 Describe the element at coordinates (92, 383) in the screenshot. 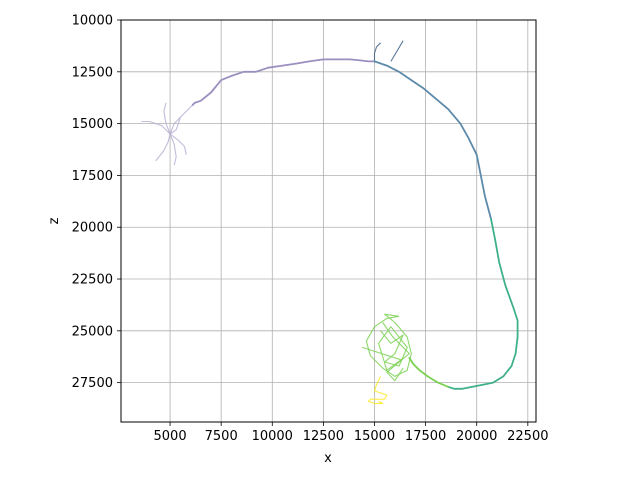

I see `y-tick-label: 27500` at that location.